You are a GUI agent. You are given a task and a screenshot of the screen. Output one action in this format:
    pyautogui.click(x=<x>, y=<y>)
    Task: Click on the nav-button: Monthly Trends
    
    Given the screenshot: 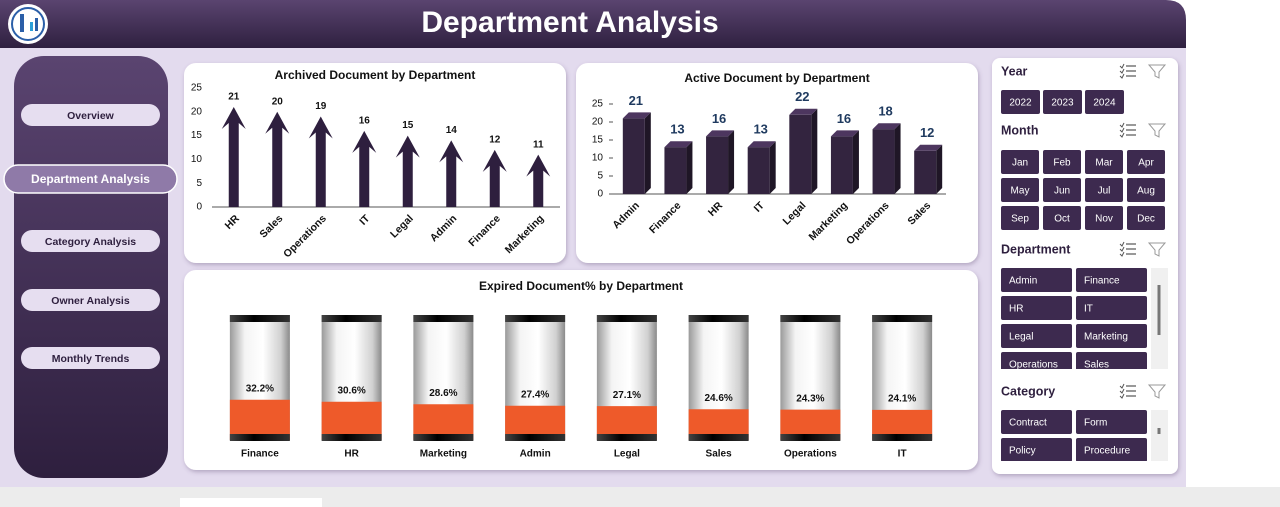 What is the action you would take?
    pyautogui.click(x=90, y=358)
    